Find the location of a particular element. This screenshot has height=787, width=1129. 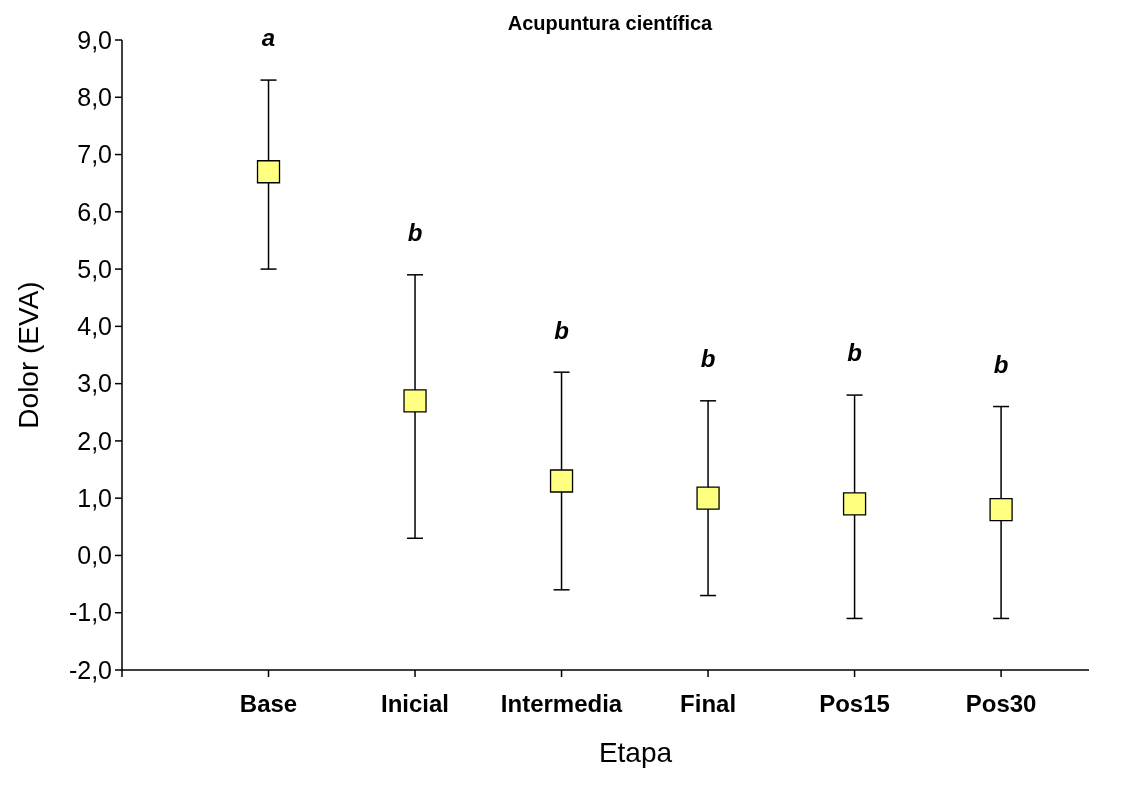

y-tick-label: 6,0 is located at coordinates (94, 211).